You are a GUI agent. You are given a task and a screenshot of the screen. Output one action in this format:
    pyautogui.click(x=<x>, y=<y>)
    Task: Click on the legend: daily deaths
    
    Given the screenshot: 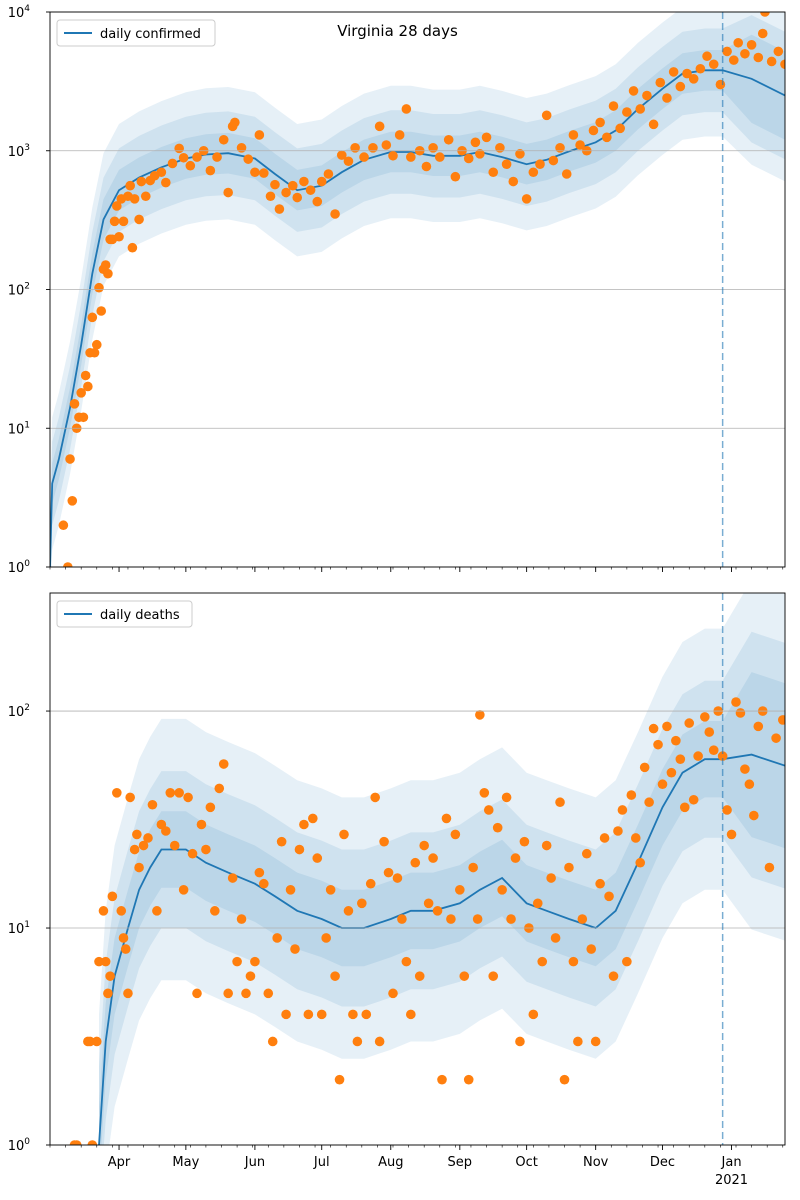 What is the action you would take?
    pyautogui.click(x=124, y=614)
    